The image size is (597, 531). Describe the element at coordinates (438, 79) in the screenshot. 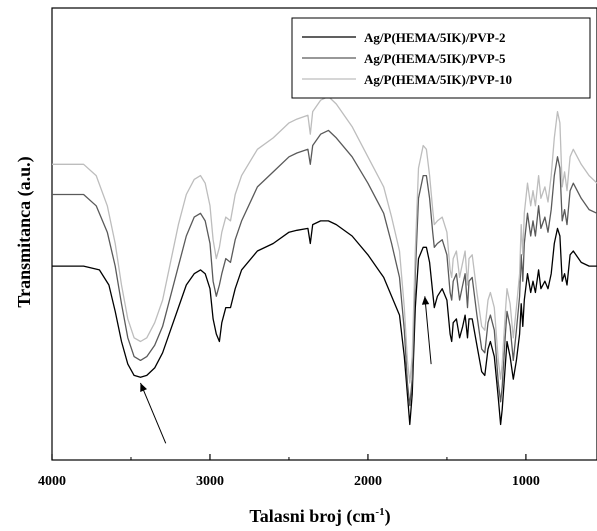

I see `legend-label-2: Ag/P(HEMA/5IK)/PVP-10` at that location.